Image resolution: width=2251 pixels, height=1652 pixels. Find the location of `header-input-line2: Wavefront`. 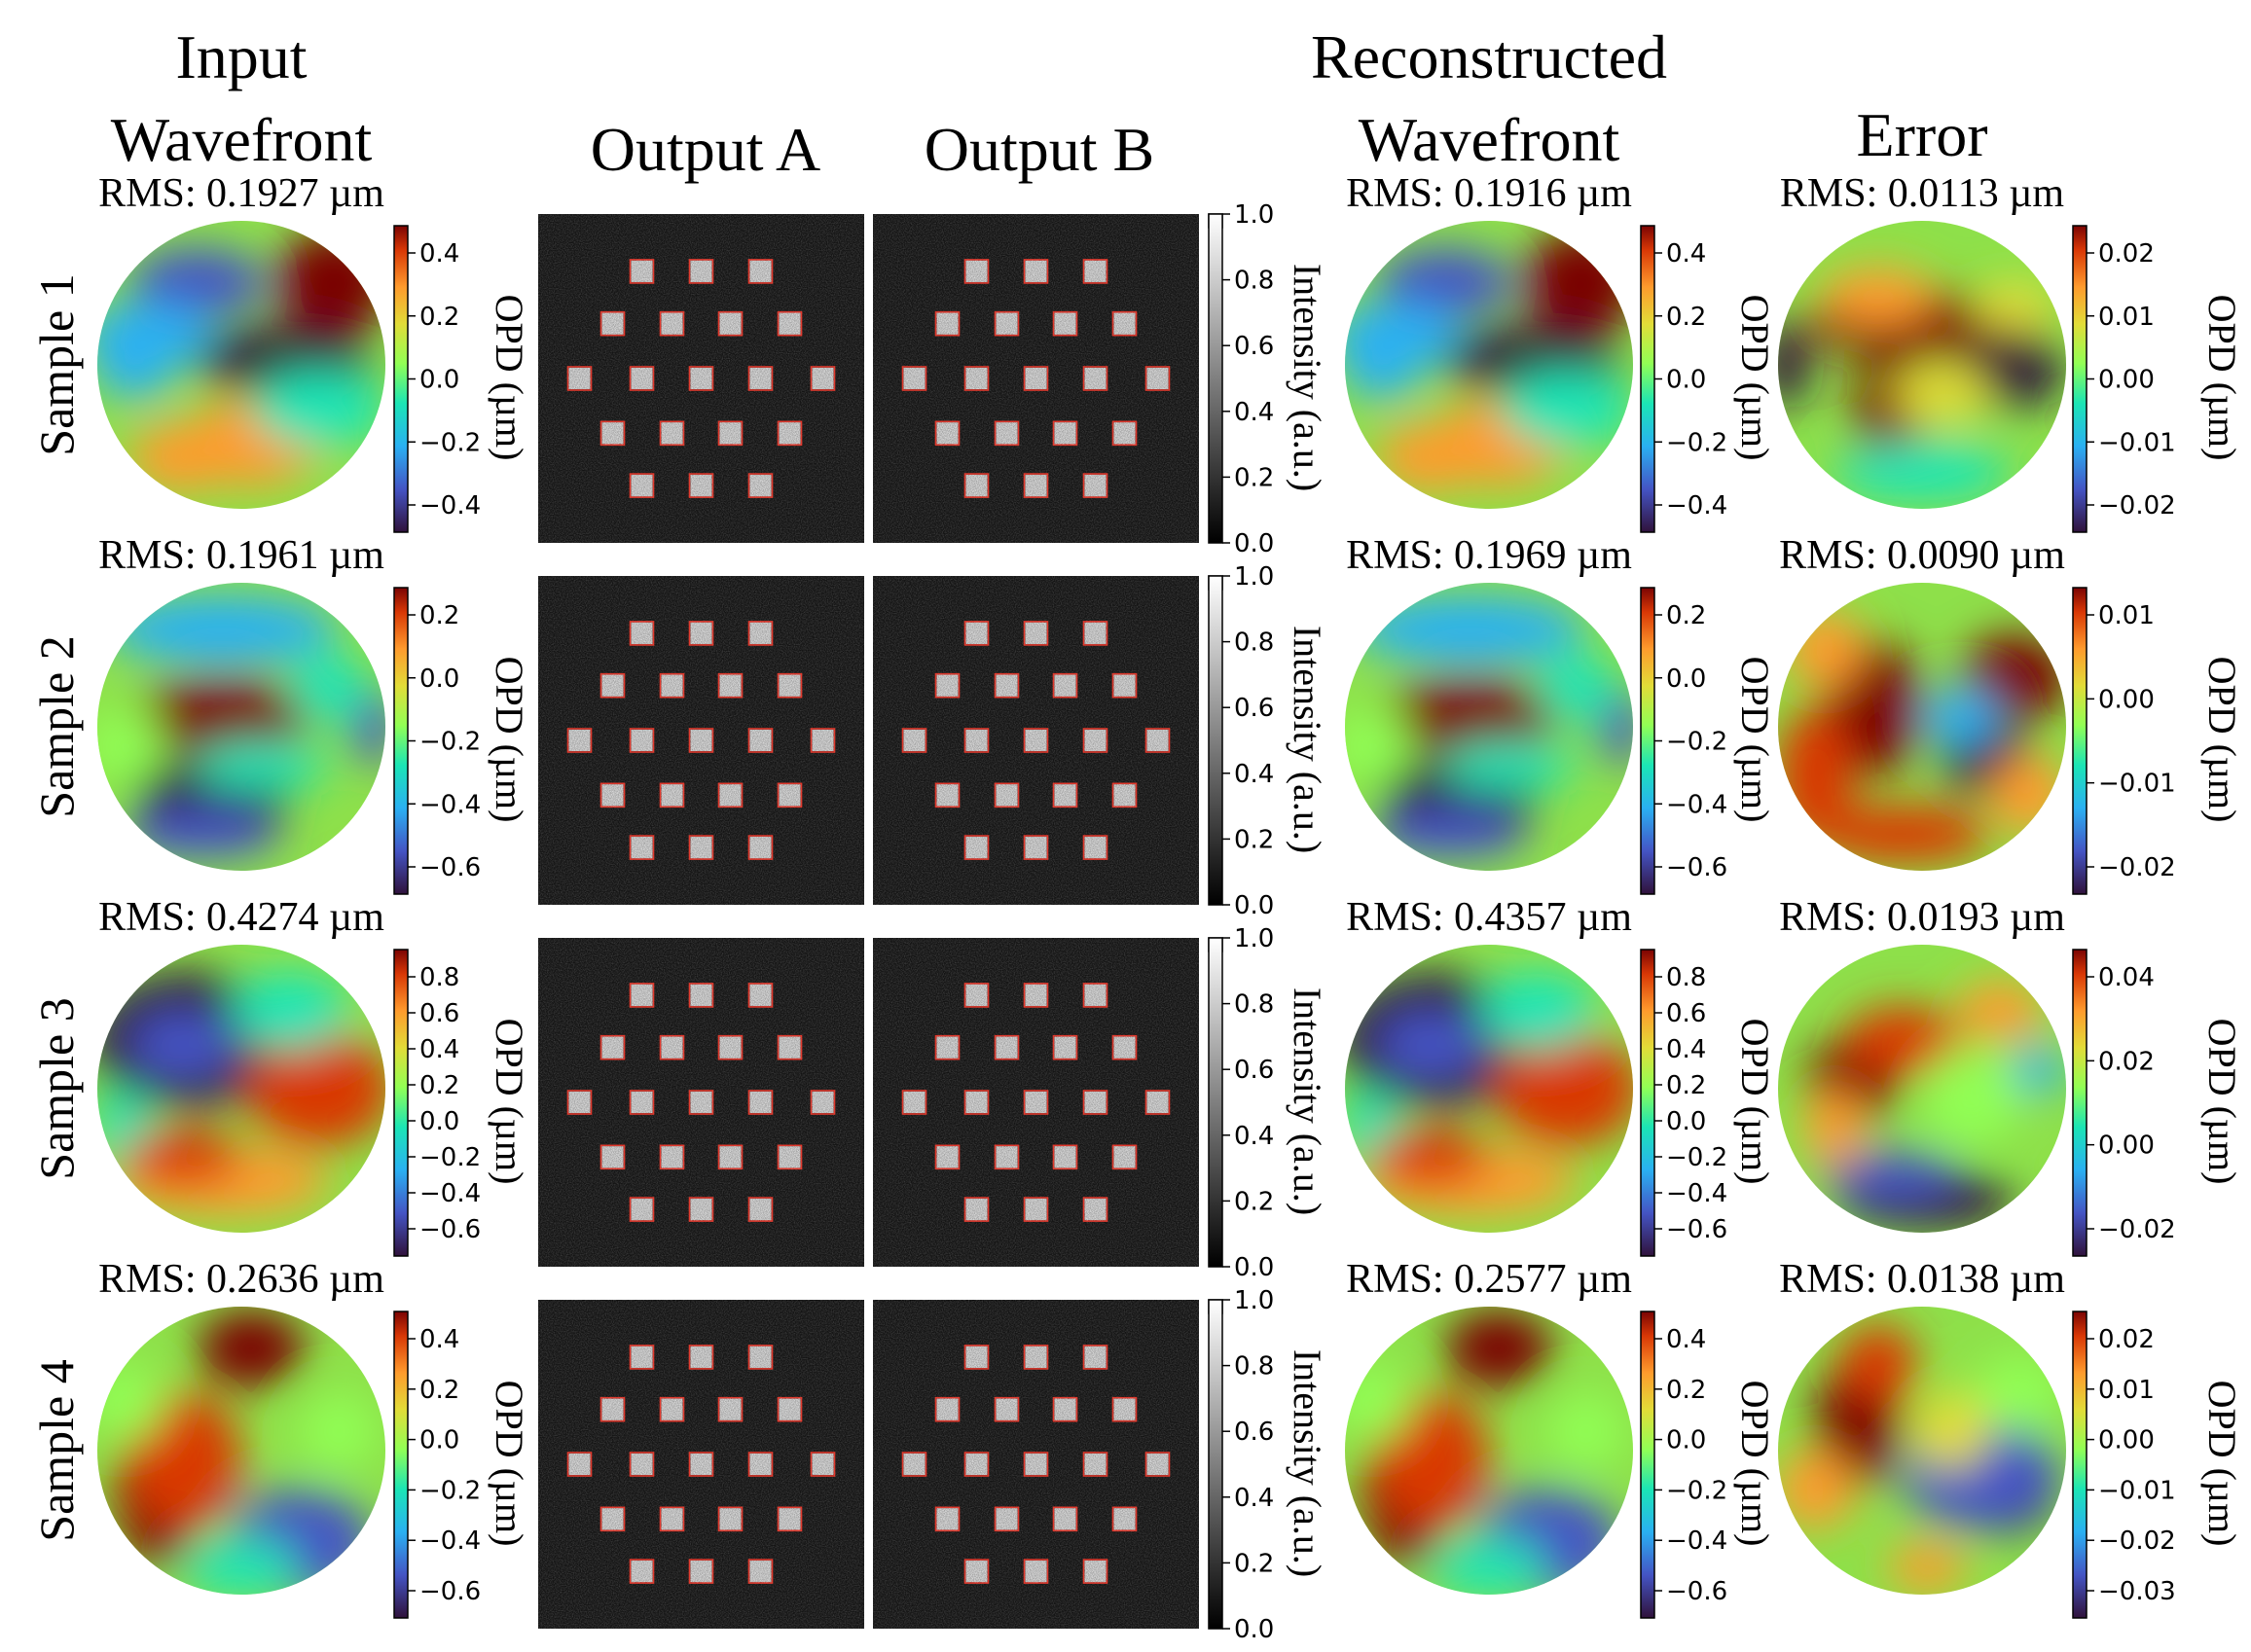

header-input-line2: Wavefront is located at coordinates (242, 139).